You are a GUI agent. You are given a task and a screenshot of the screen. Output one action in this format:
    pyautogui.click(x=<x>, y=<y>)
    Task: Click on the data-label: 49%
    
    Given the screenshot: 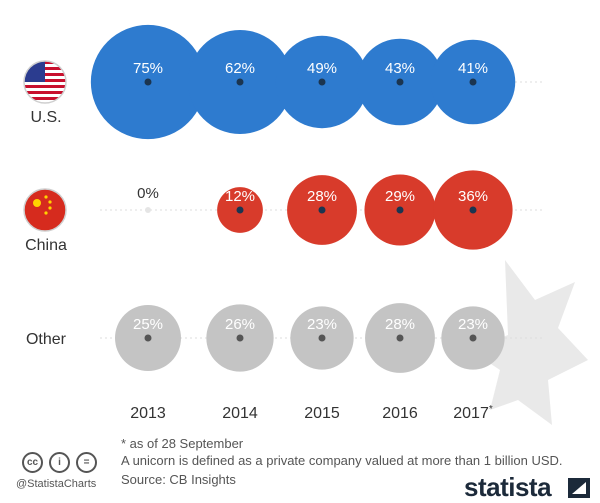 What is the action you would take?
    pyautogui.click(x=322, y=68)
    